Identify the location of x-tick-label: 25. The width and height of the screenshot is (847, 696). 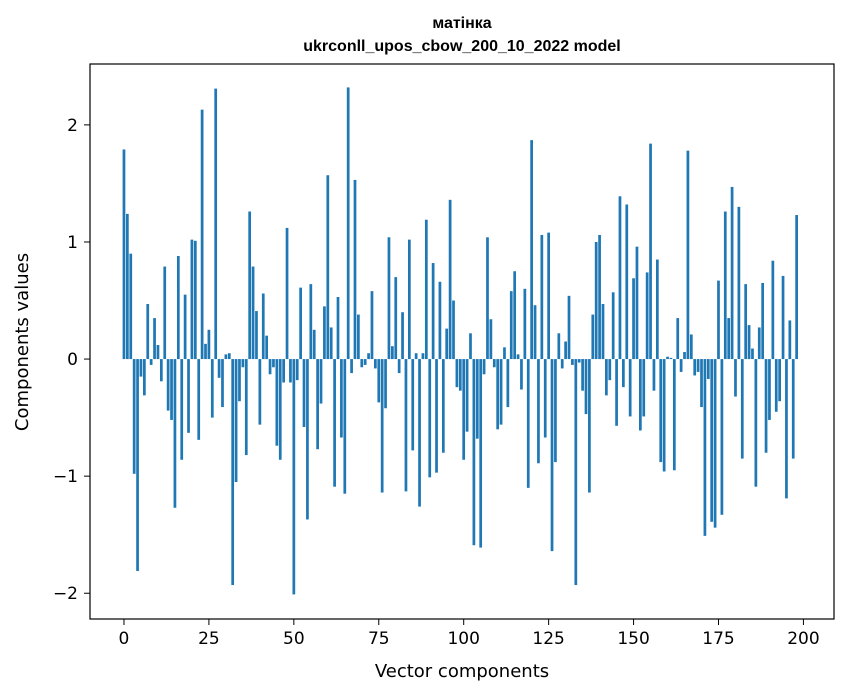
(209, 639).